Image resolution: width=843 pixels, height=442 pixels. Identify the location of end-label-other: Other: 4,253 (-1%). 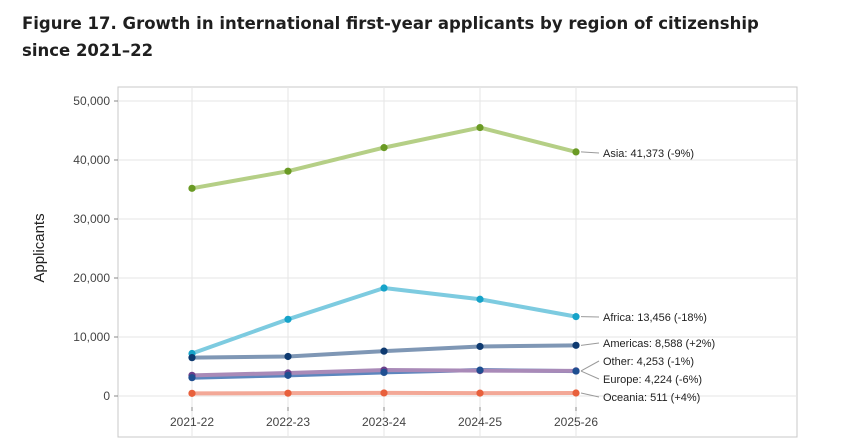
(648, 362).